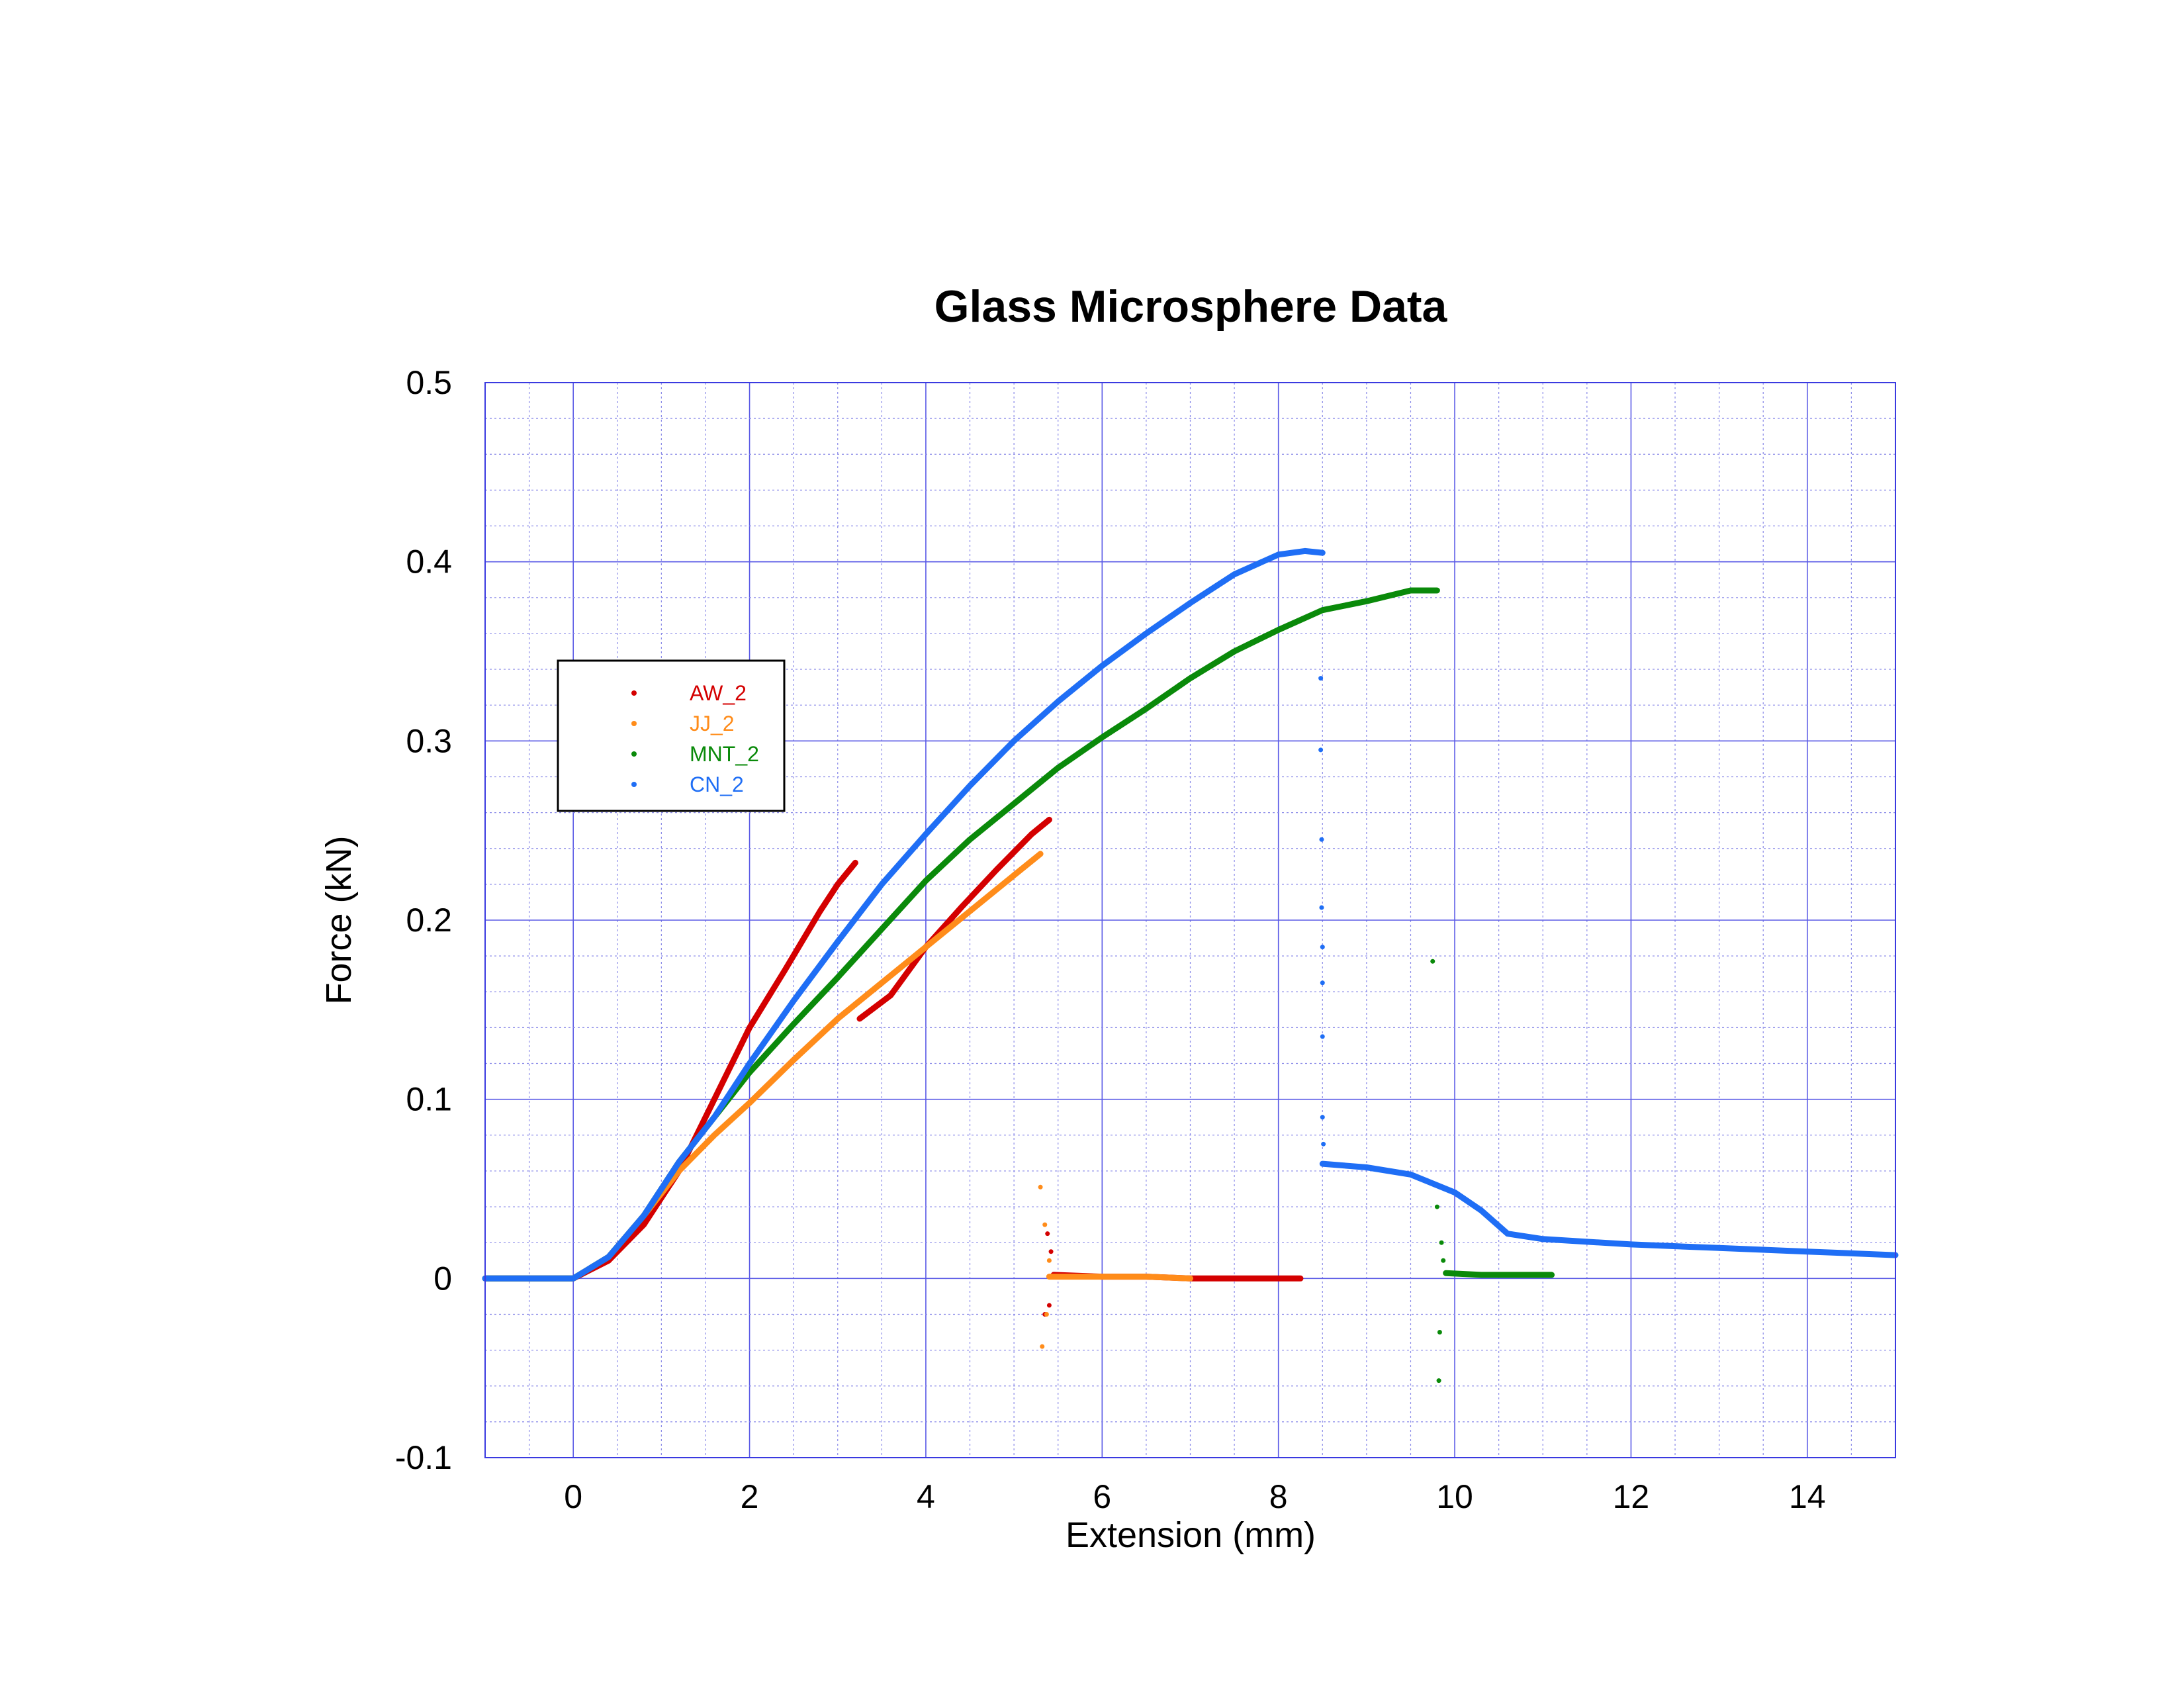 This screenshot has width=2184, height=1688. Describe the element at coordinates (429, 741) in the screenshot. I see `y-tick-label: 0.3` at that location.